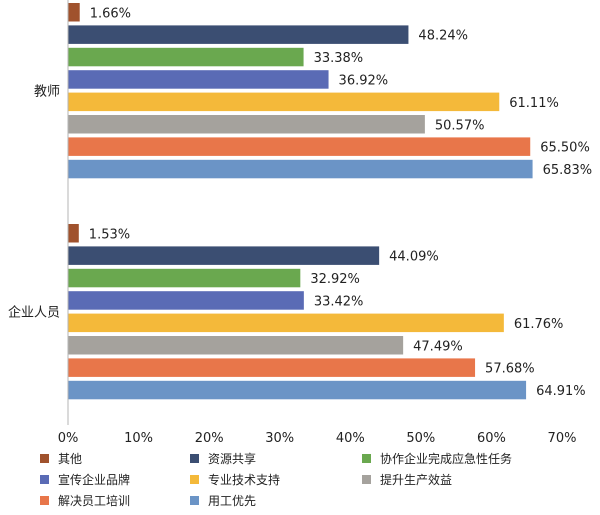 This screenshot has width=600, height=515. What do you see at coordinates (460, 125) in the screenshot?
I see `data-label: 50.57%` at bounding box center [460, 125].